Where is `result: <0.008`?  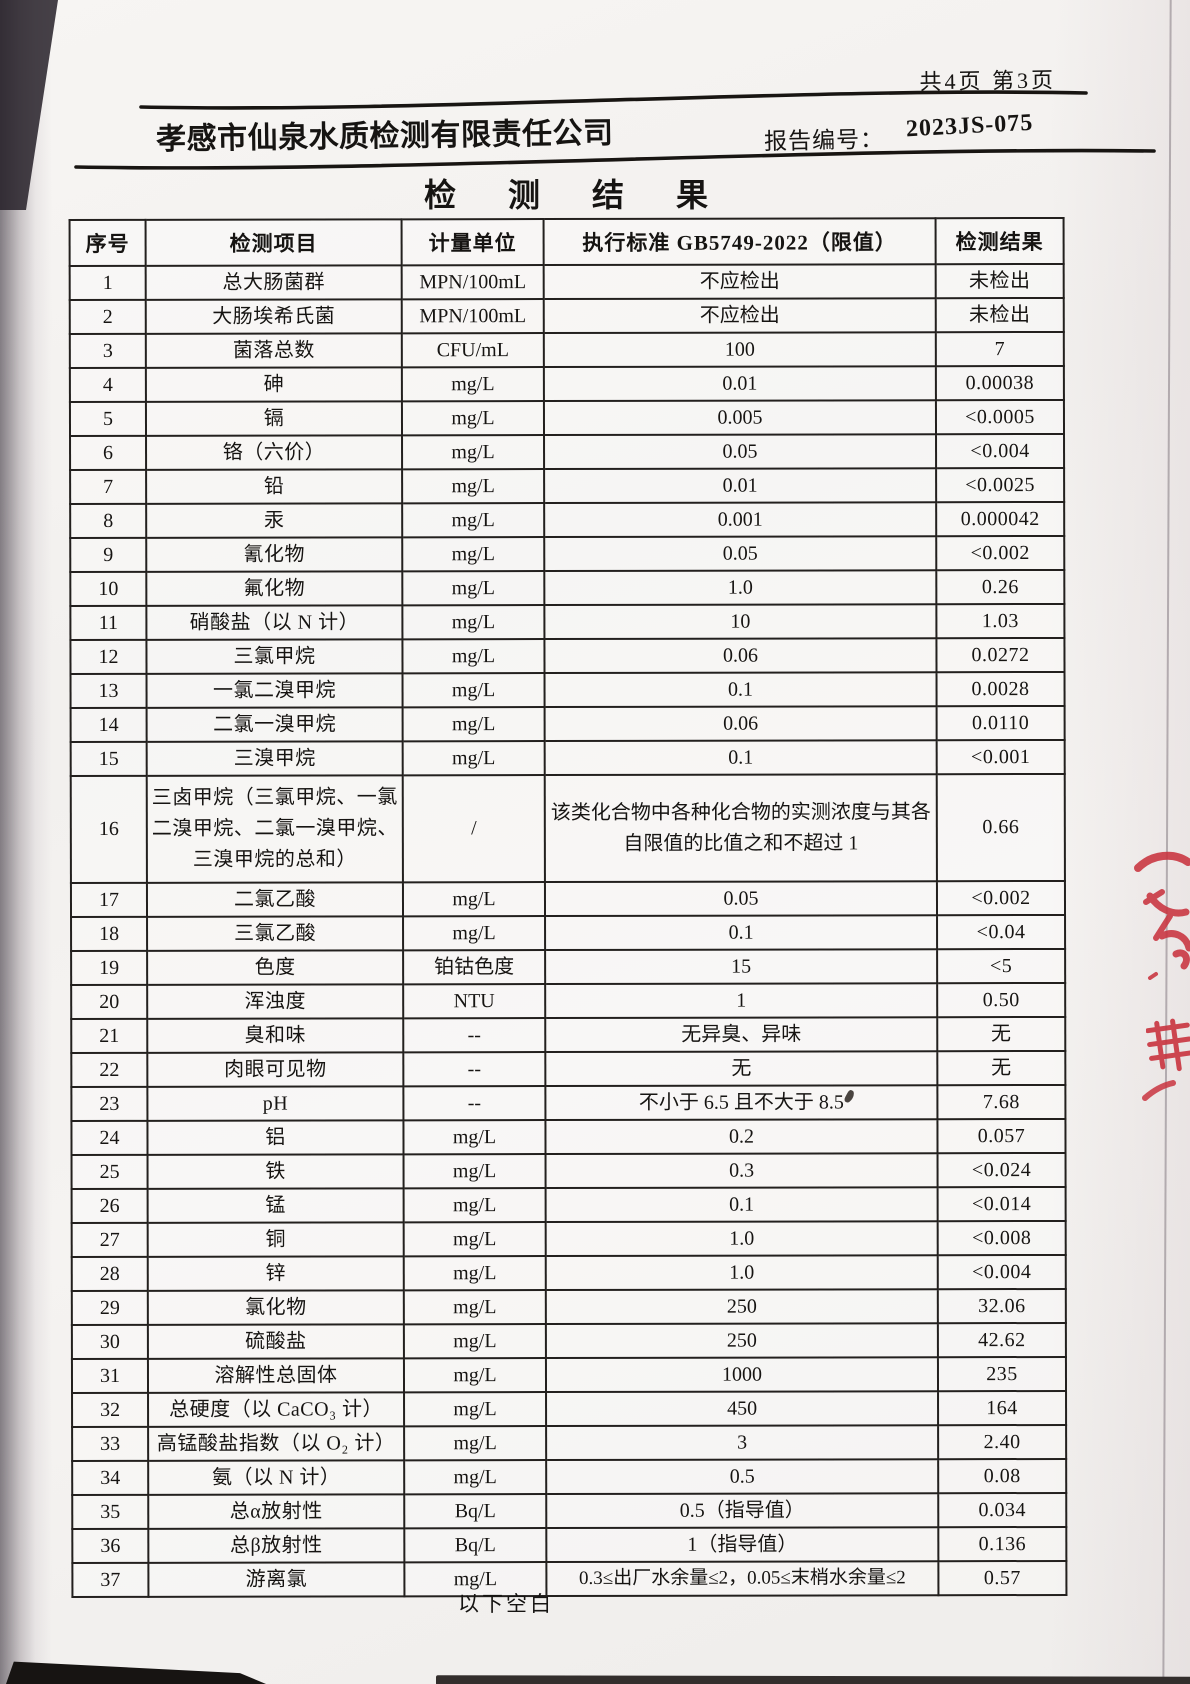
result: <0.008 is located at coordinates (1001, 1238).